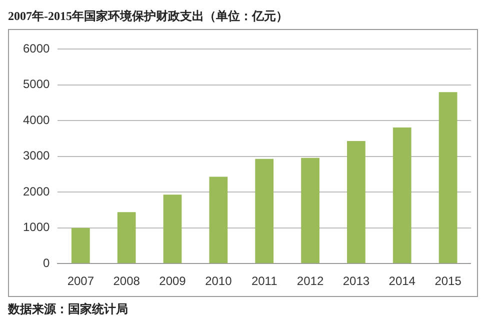  What do you see at coordinates (126, 281) in the screenshot?
I see `x-tick-label: 2008` at bounding box center [126, 281].